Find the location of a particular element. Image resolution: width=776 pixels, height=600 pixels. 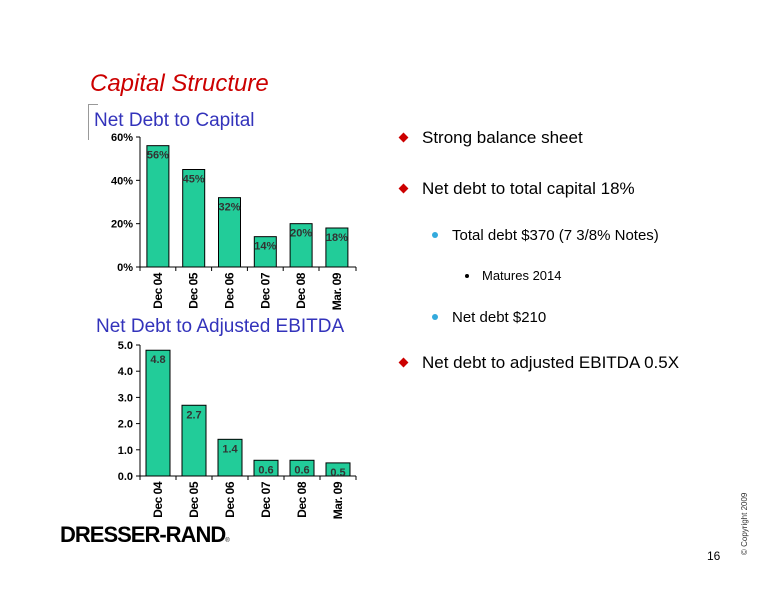

y-tick-label: 2.0 is located at coordinates (125, 425).